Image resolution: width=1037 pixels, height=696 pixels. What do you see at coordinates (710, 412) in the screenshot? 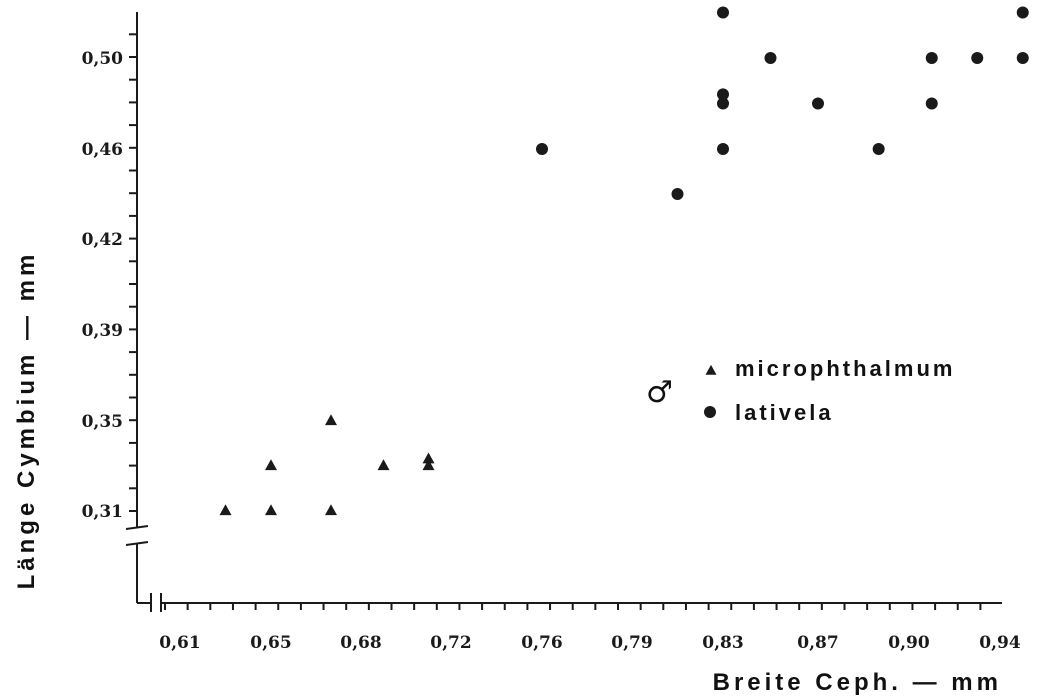
I see `legend-circle-marker` at bounding box center [710, 412].